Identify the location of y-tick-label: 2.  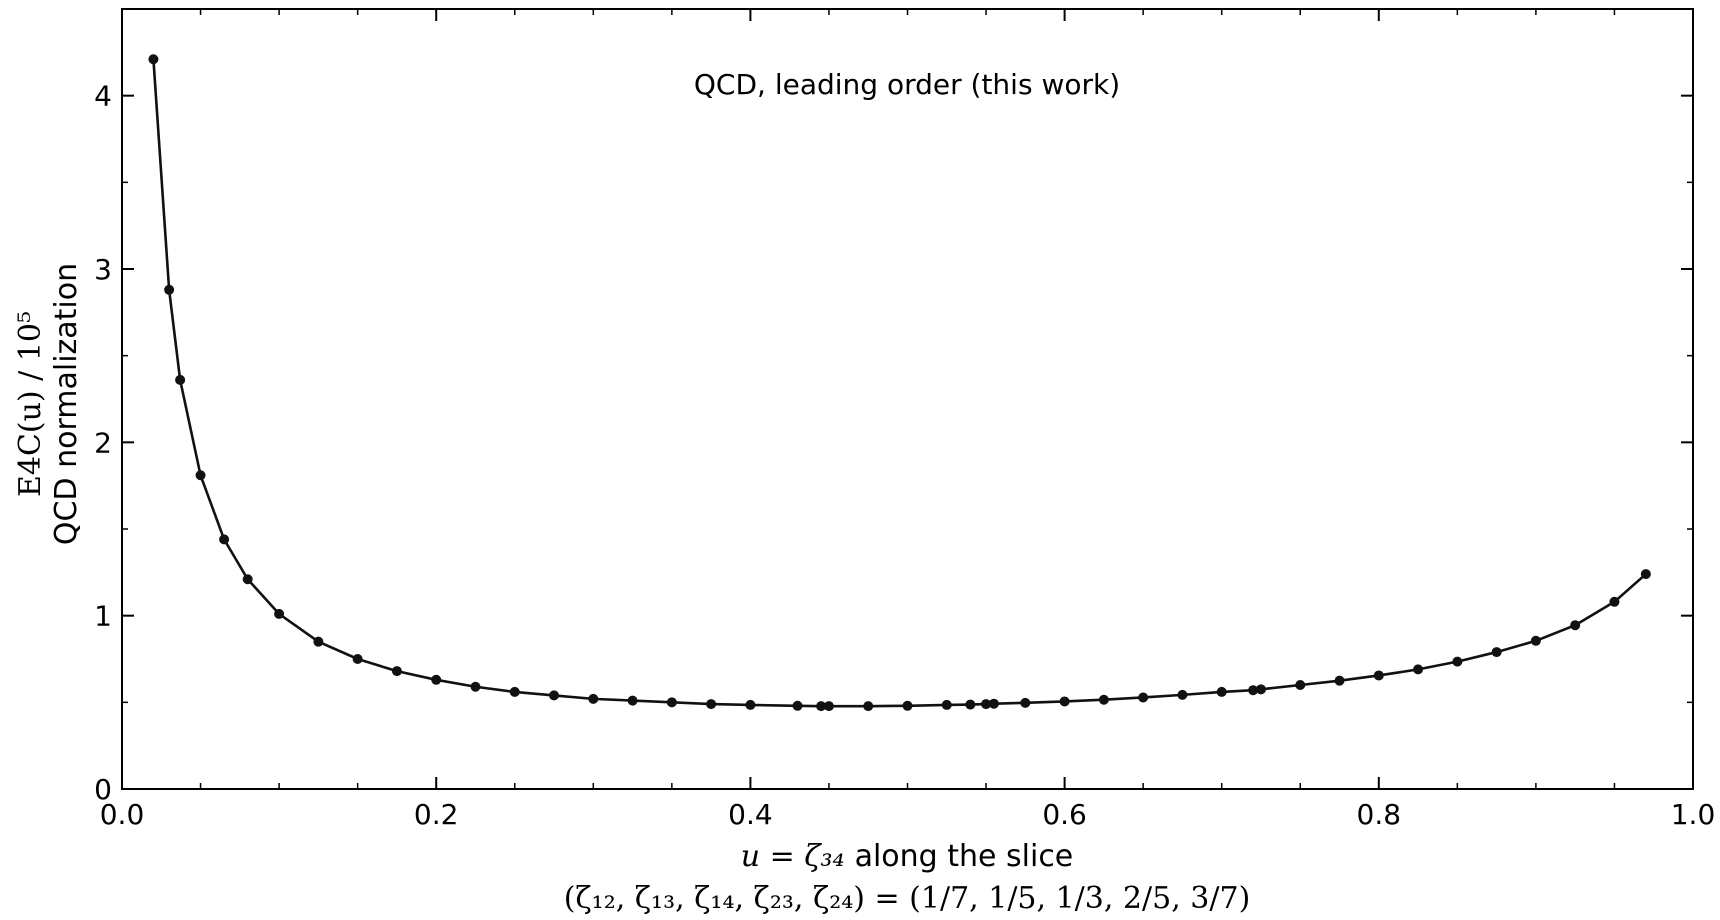
(103, 442).